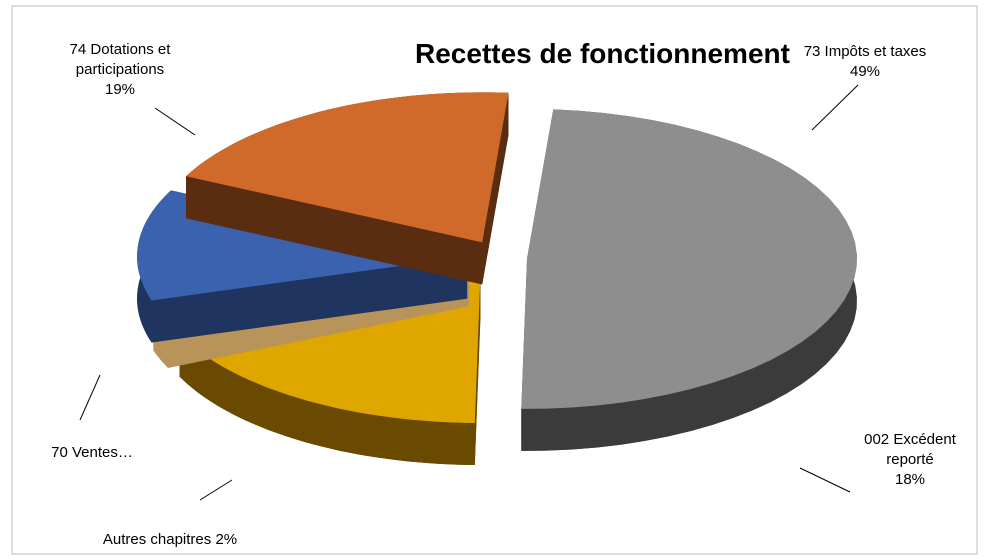 The height and width of the screenshot is (560, 988). I want to click on value-label: 19%, so click(120, 89).